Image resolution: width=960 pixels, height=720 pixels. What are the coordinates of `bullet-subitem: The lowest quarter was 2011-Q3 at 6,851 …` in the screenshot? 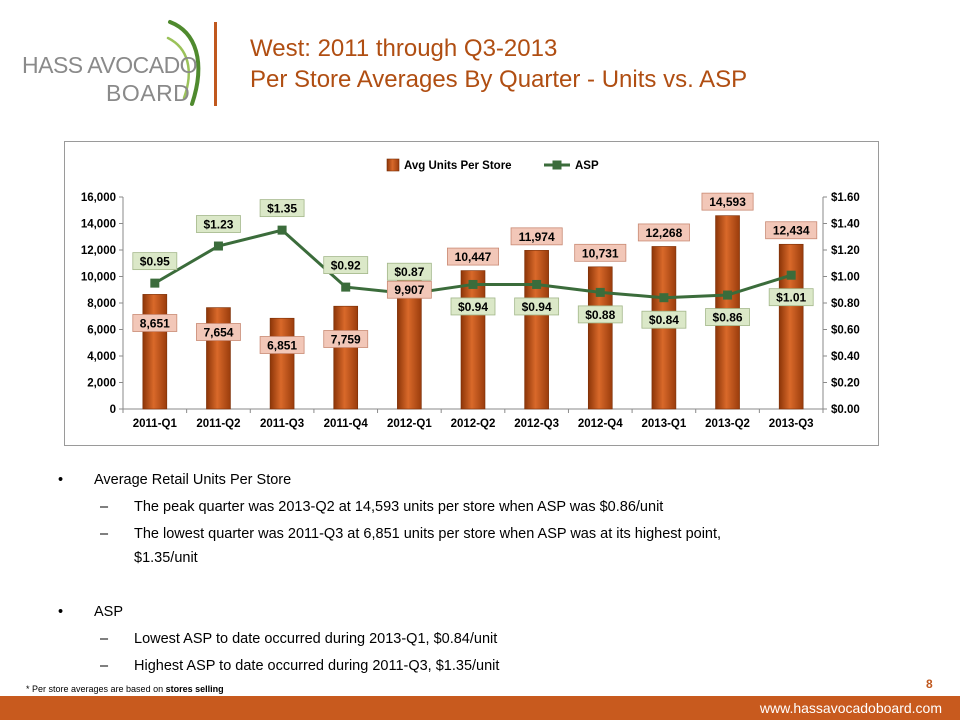 It's located at (428, 534).